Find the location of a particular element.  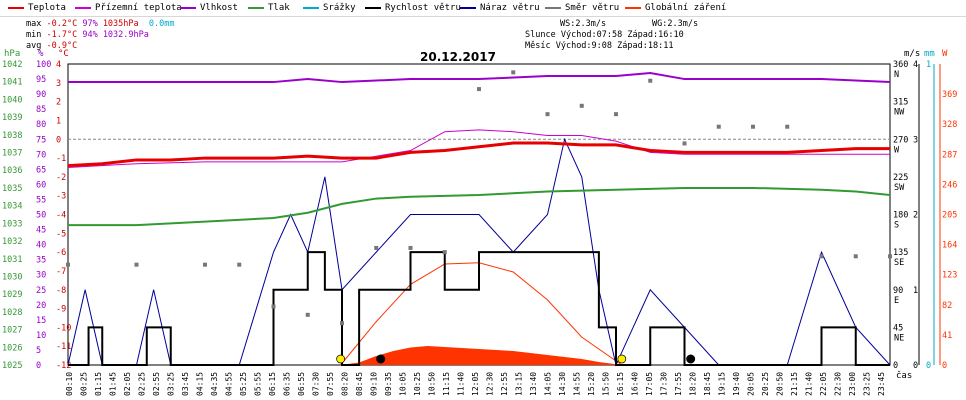

legend-item-humidity: Vlhkost is located at coordinates (209, 8).